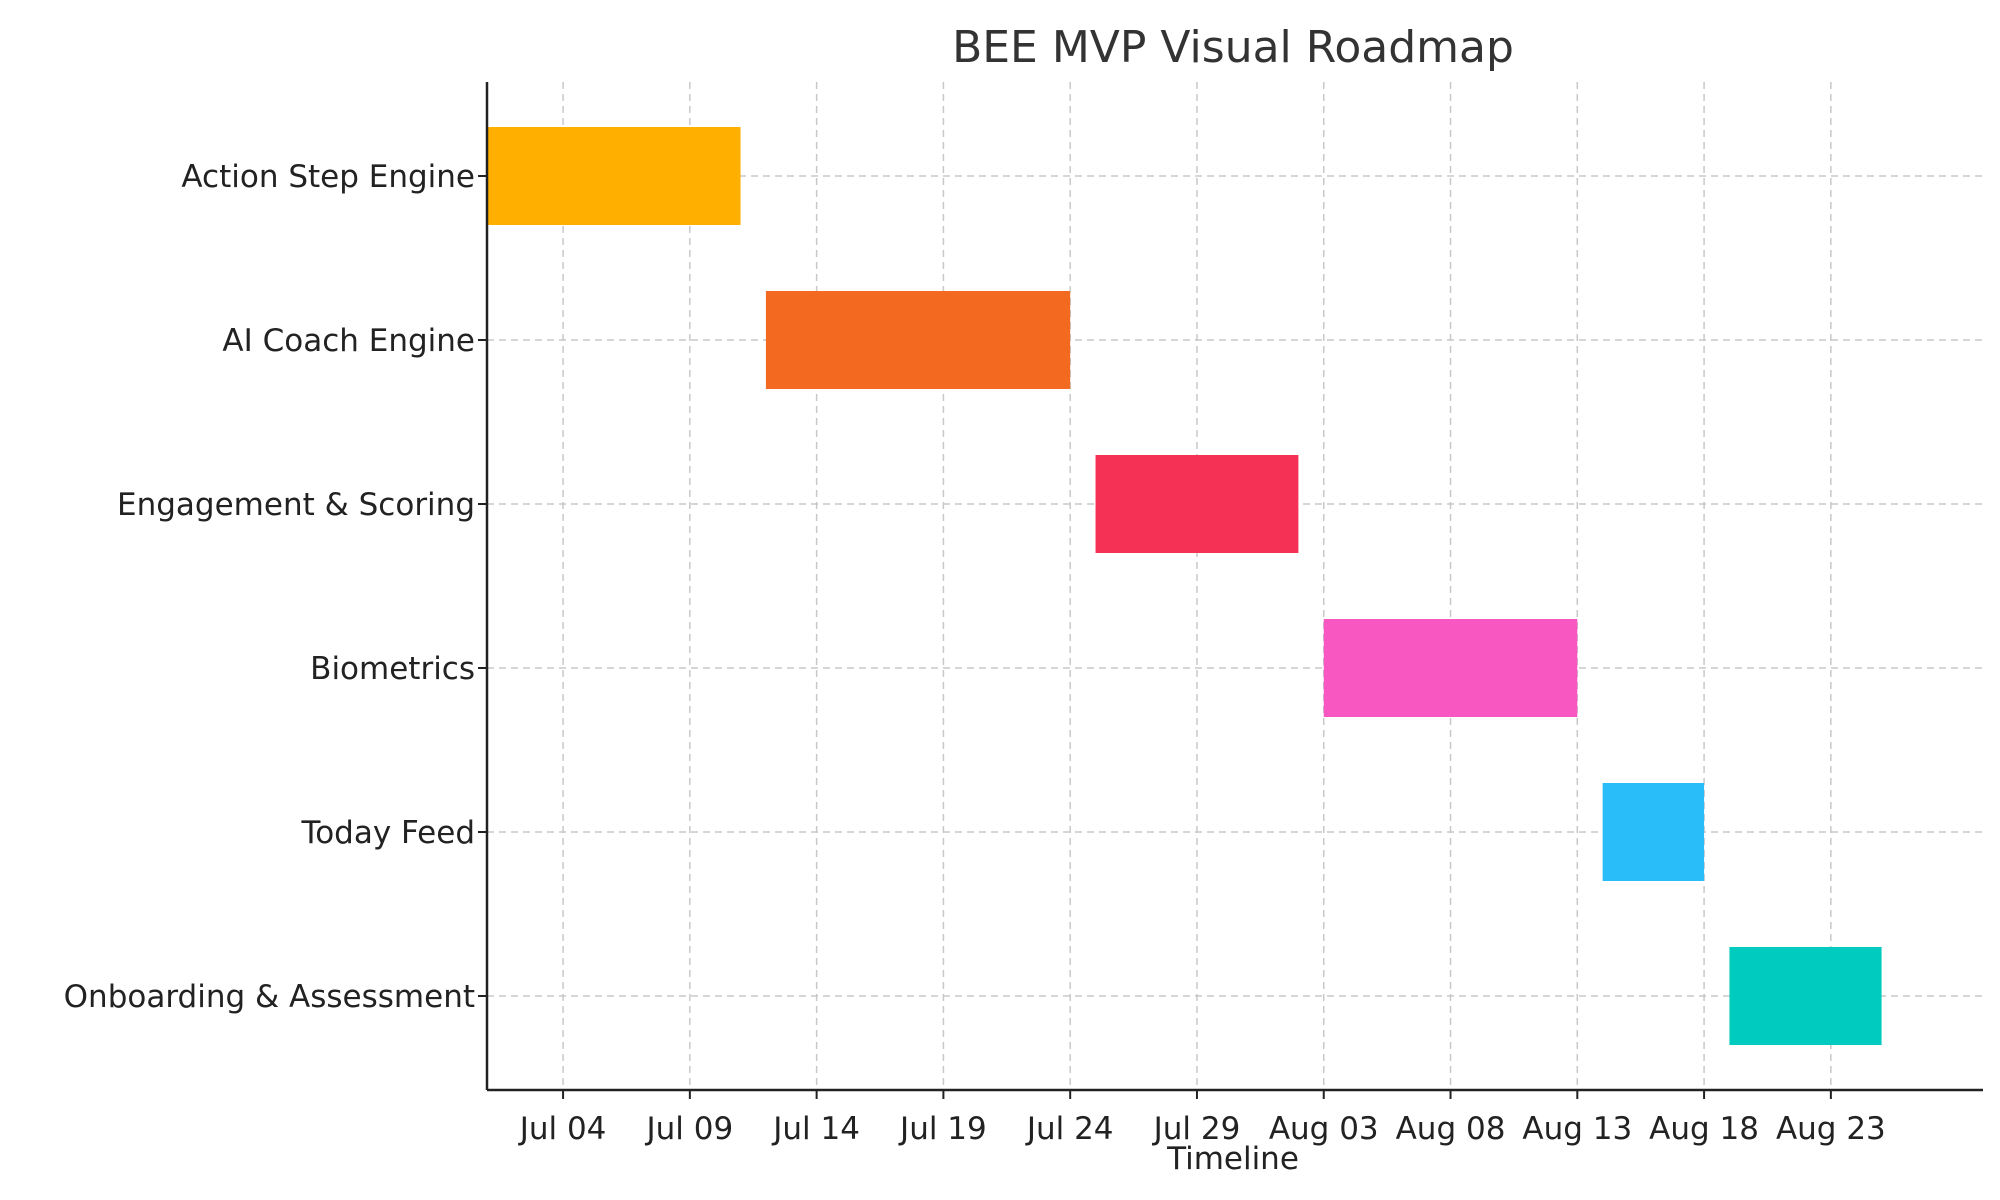 The width and height of the screenshot is (2000, 1200). What do you see at coordinates (1831, 1129) in the screenshot?
I see `x-tick-label: Aug 23` at bounding box center [1831, 1129].